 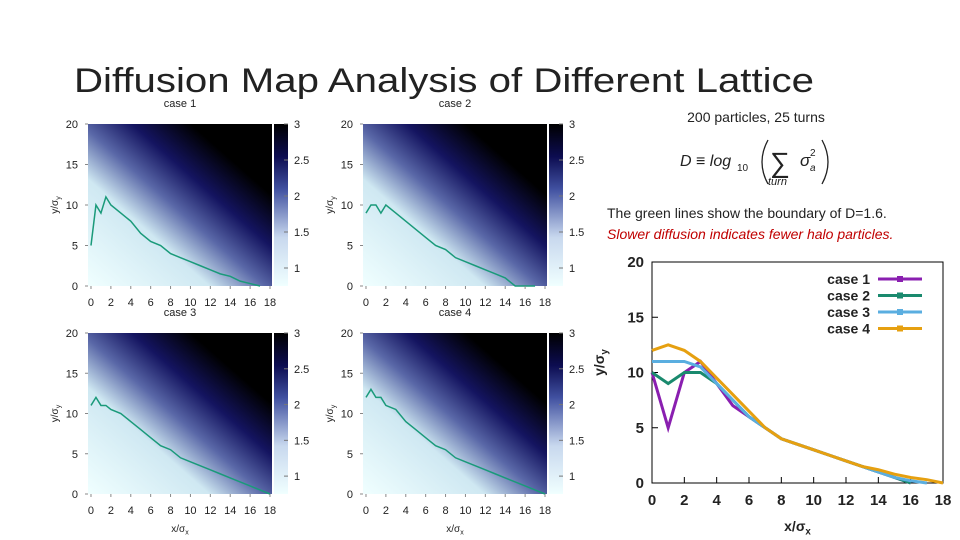 What do you see at coordinates (455, 441) in the screenshot?
I see `boundary-line` at bounding box center [455, 441].